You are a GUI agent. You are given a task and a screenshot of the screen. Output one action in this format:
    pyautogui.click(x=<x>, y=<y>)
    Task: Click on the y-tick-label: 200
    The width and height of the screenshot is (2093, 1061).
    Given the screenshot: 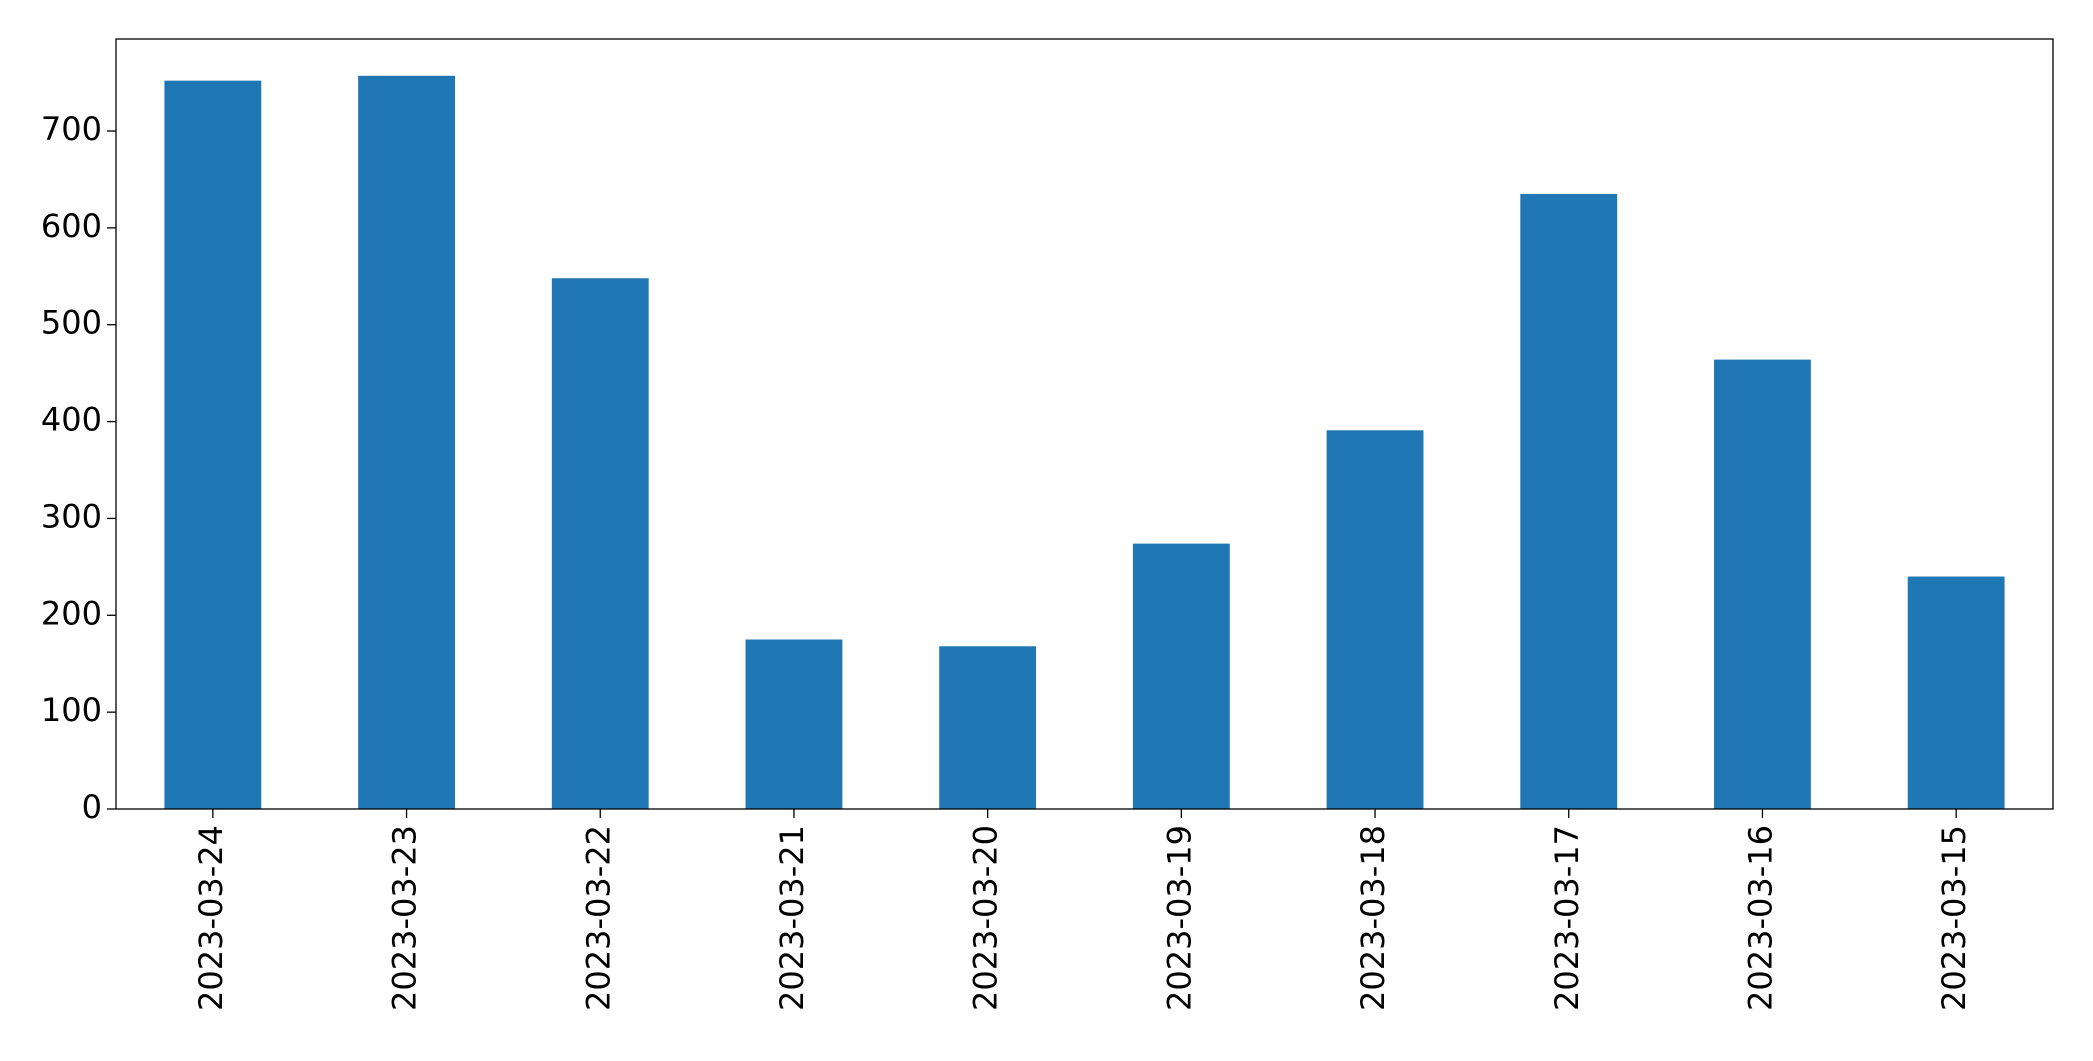 What is the action you would take?
    pyautogui.click(x=71, y=613)
    